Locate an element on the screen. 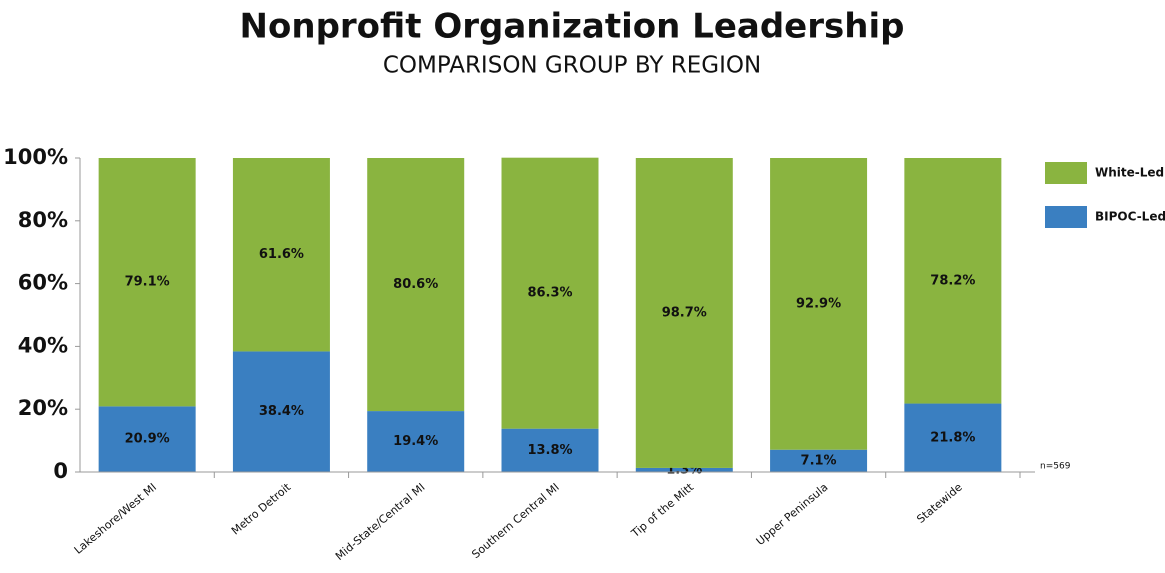 This screenshot has width=1165, height=573. x-tick-label: Tip of the Mitt is located at coordinates (662, 510).